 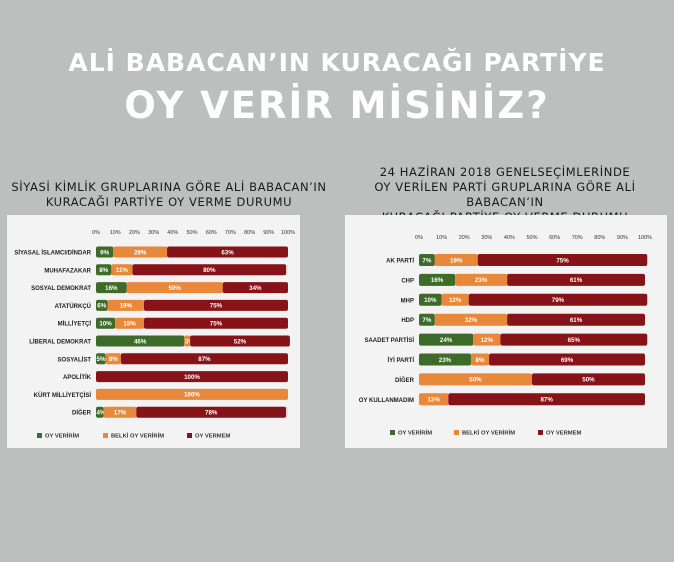 What do you see at coordinates (140, 252) in the screenshot?
I see `data-label: 28%` at bounding box center [140, 252].